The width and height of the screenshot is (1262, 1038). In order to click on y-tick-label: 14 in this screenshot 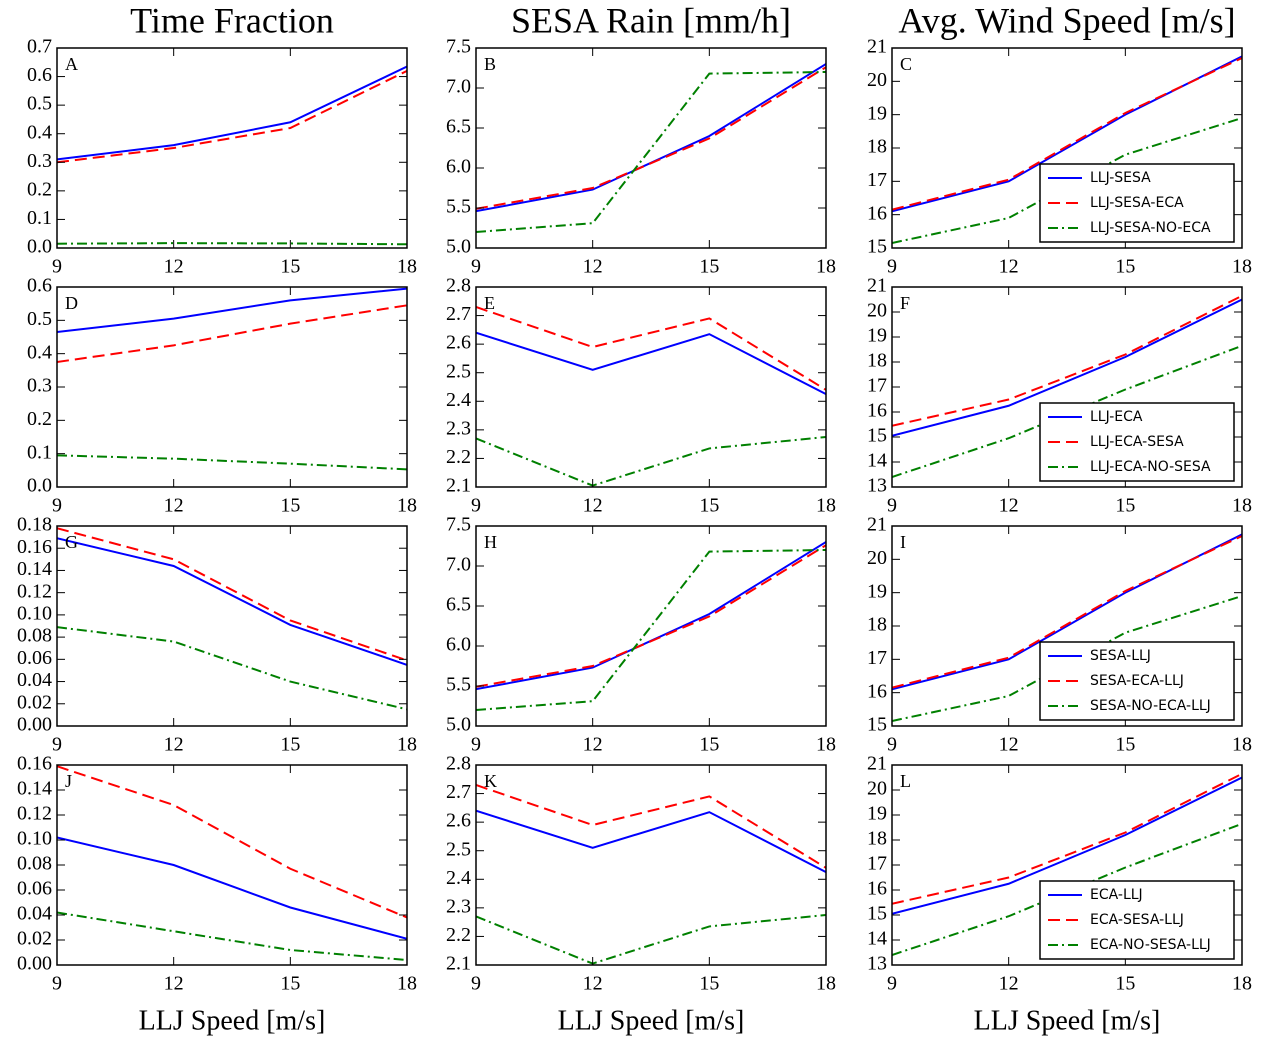, I will do `click(877, 461)`.